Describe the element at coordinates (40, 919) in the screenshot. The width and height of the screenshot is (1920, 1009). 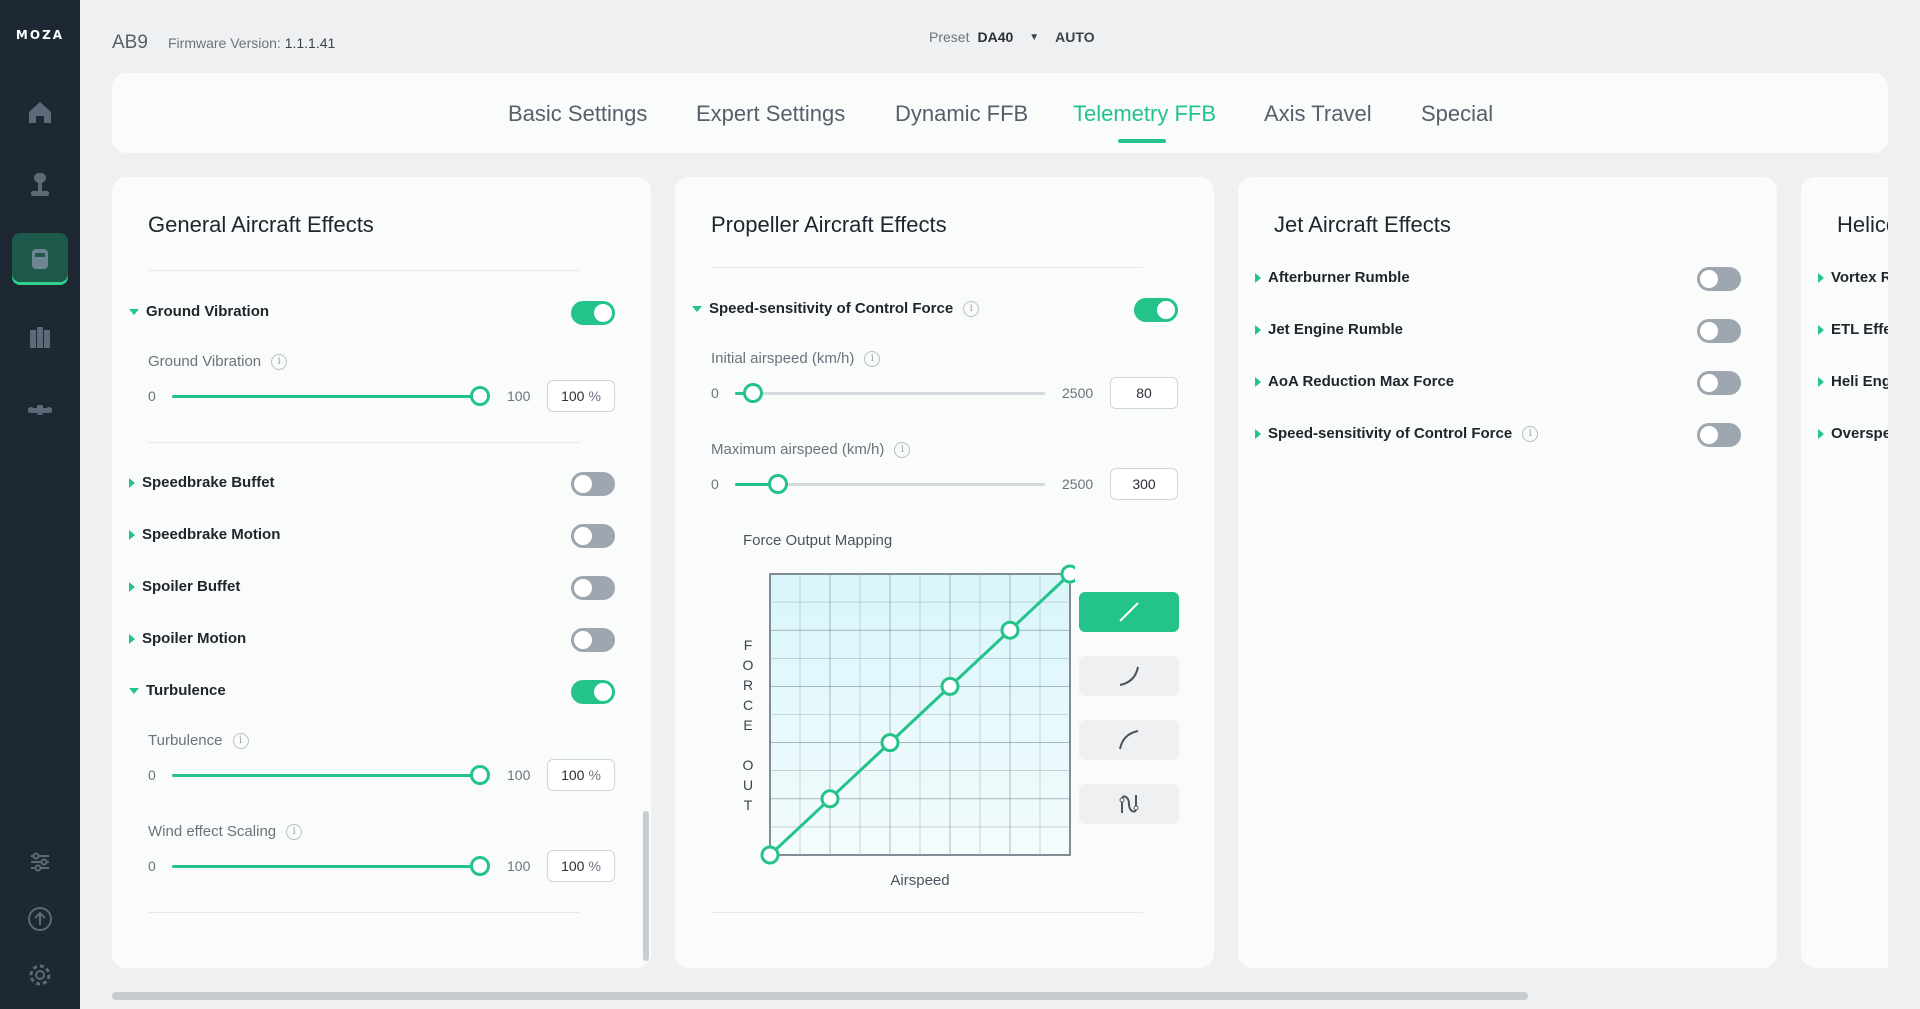
I see `upload-icon` at that location.